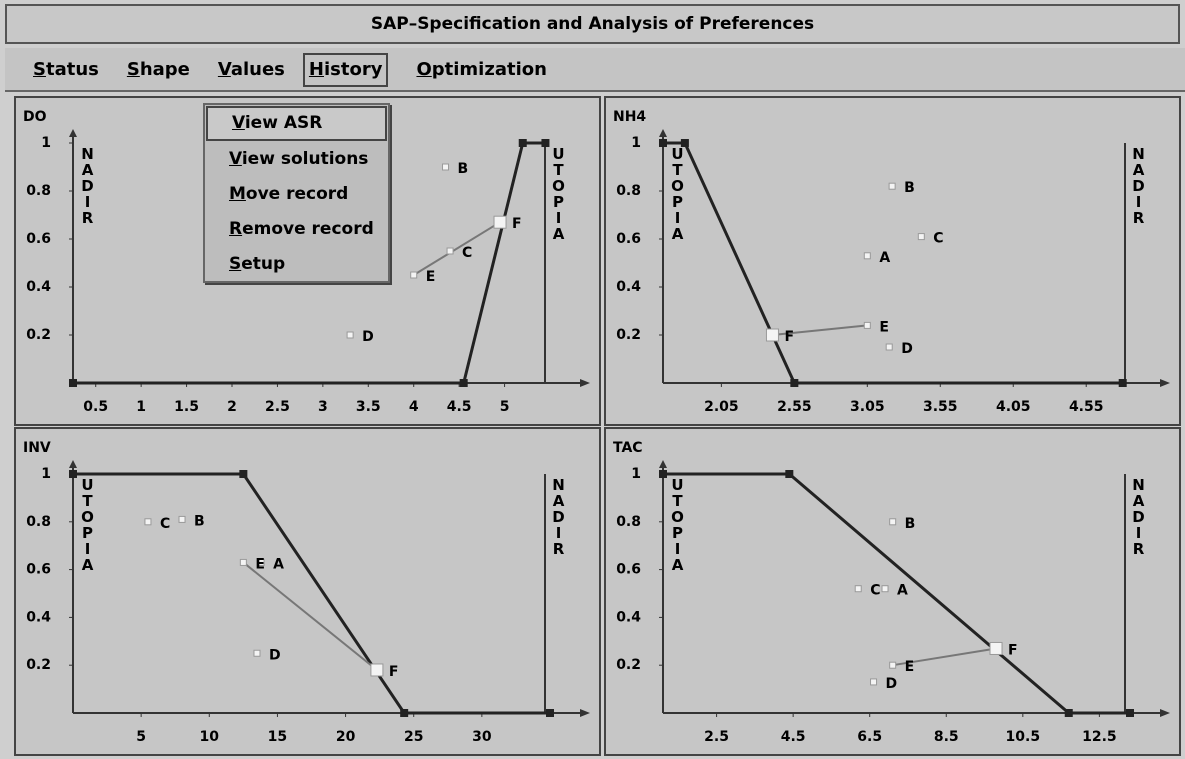 The width and height of the screenshot is (1185, 759). What do you see at coordinates (251, 69) in the screenshot?
I see `menu-item: Values` at bounding box center [251, 69].